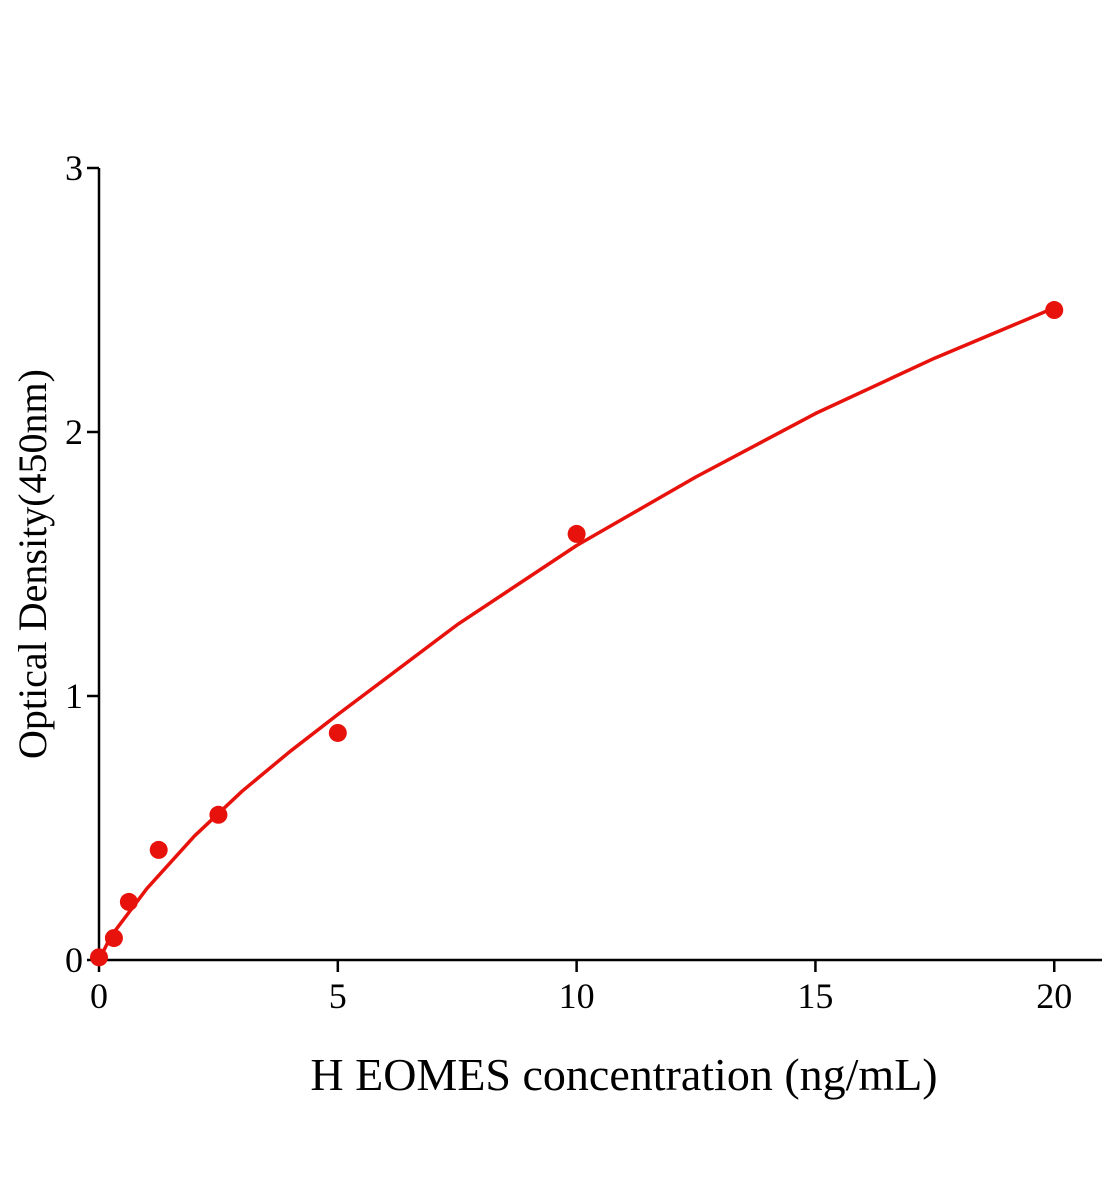 This screenshot has height=1200, width=1104. I want to click on x-tick-label: 20, so click(1054, 996).